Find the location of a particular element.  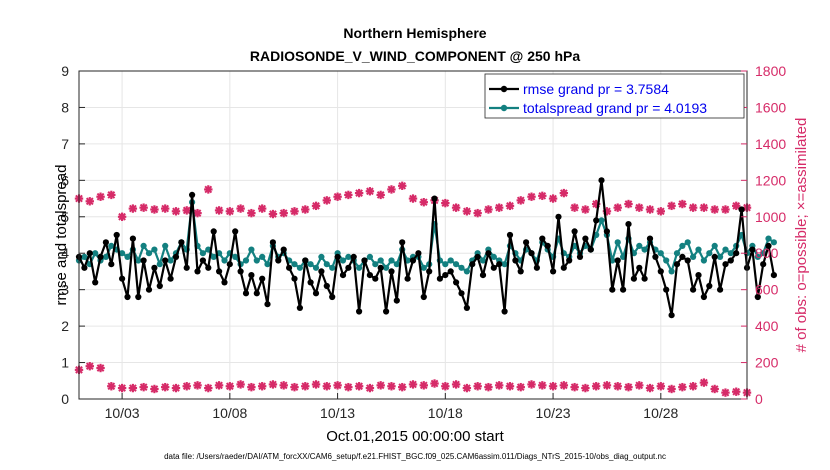

legend-box is located at coordinates (614, 96).